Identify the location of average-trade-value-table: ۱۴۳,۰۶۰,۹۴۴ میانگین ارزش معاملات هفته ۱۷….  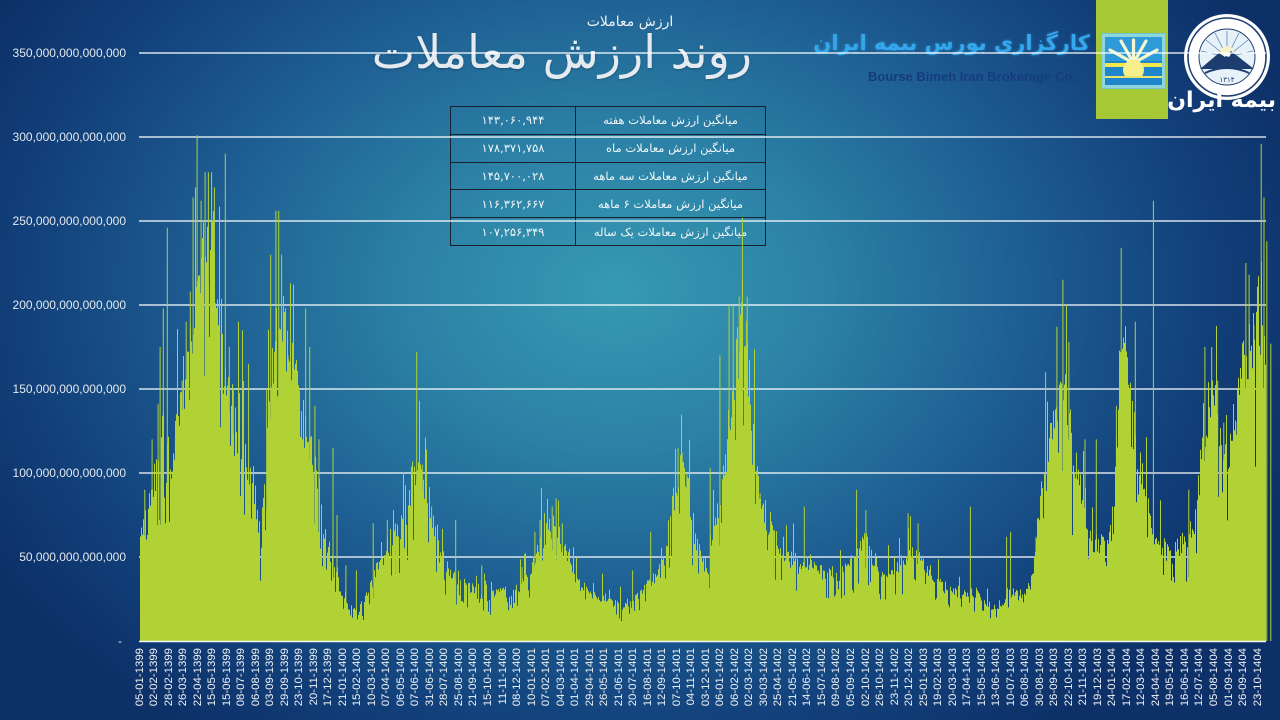
(608, 176).